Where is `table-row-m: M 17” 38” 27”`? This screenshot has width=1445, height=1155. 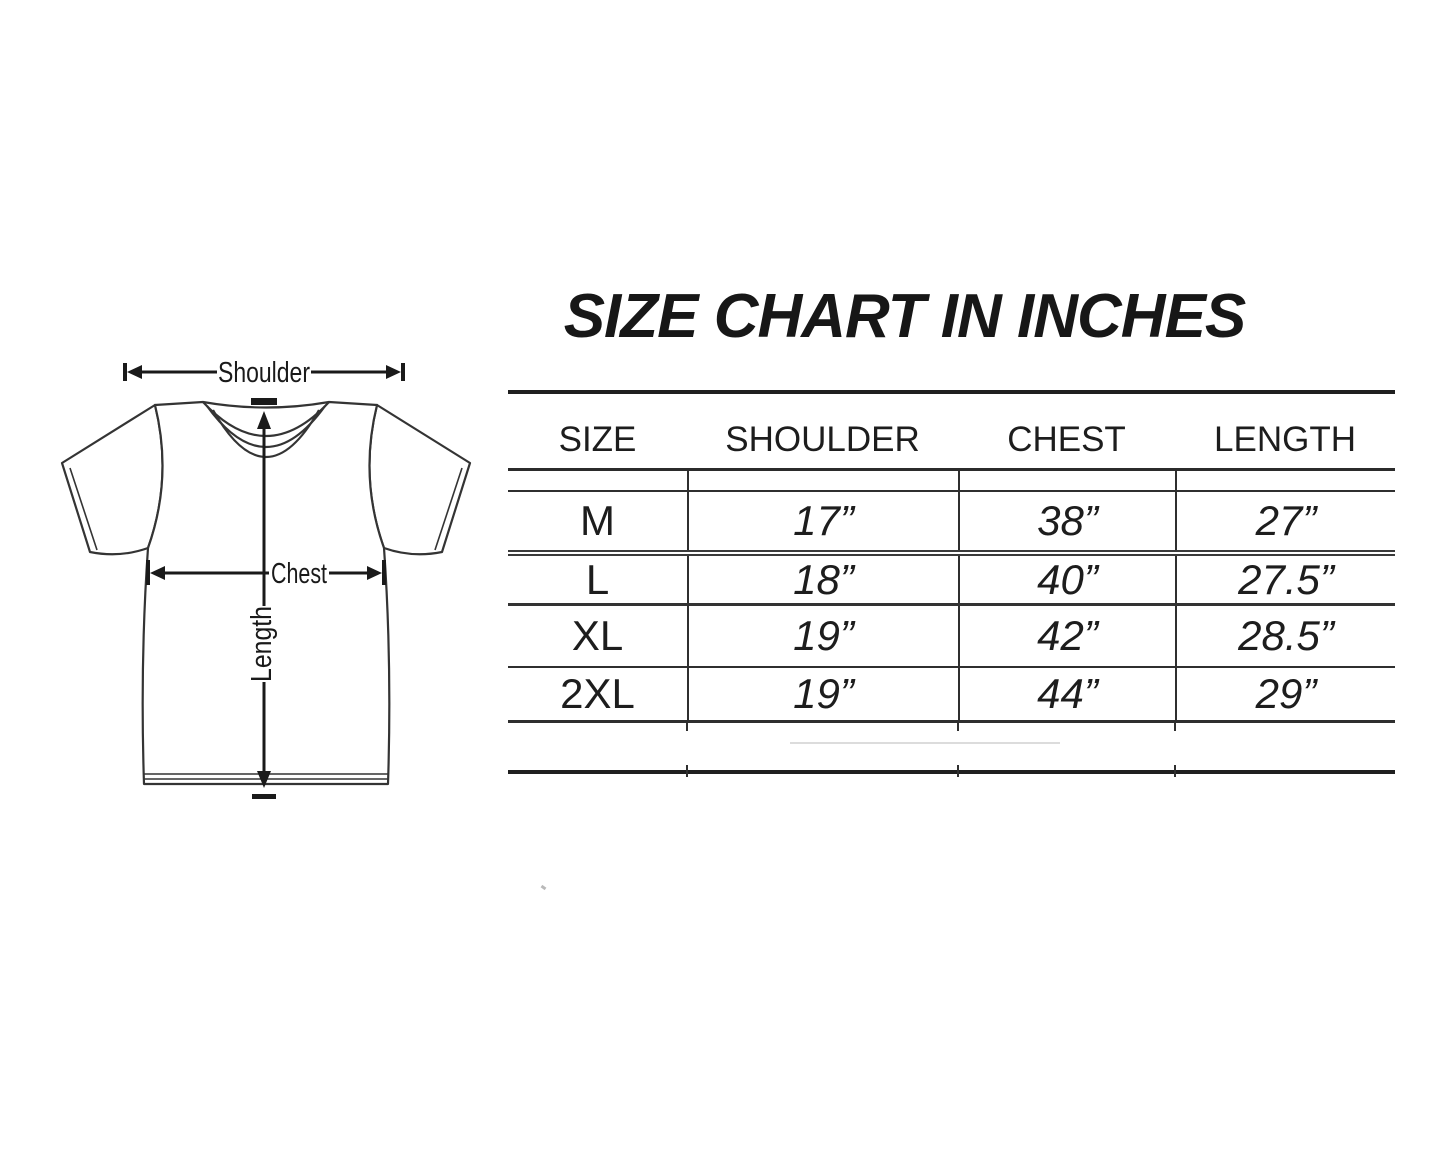
table-row-m: M 17” 38” 27” is located at coordinates (951, 524).